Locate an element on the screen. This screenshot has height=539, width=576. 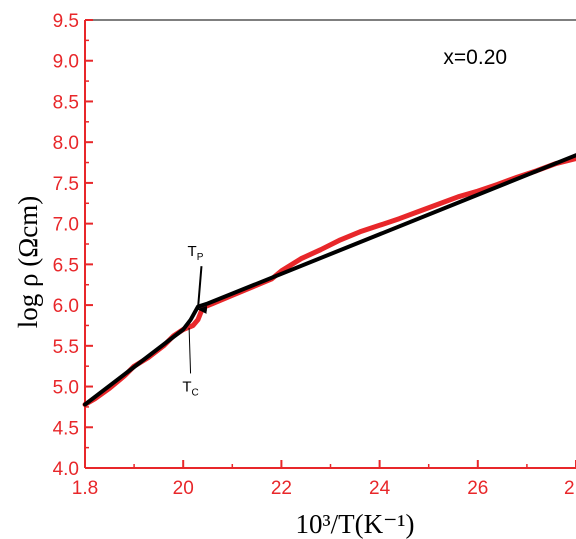
y-tick-label: 4.0 is located at coordinates (66, 469).